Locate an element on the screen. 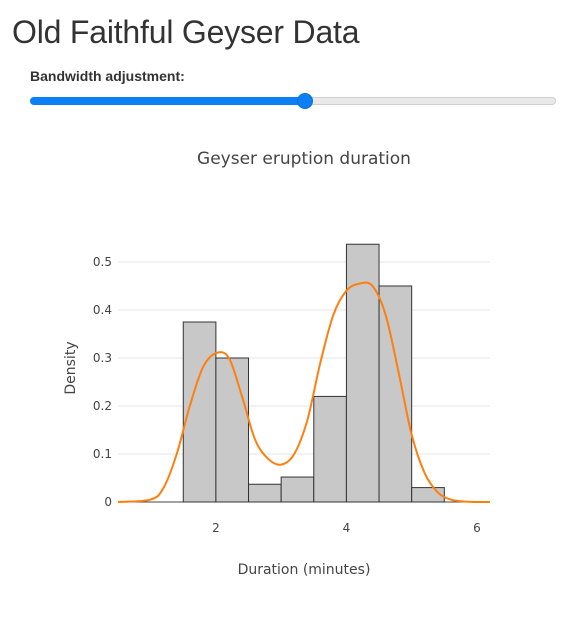 This screenshot has width=579, height=618. x-axis-title: Duration (minutes) is located at coordinates (304, 570).